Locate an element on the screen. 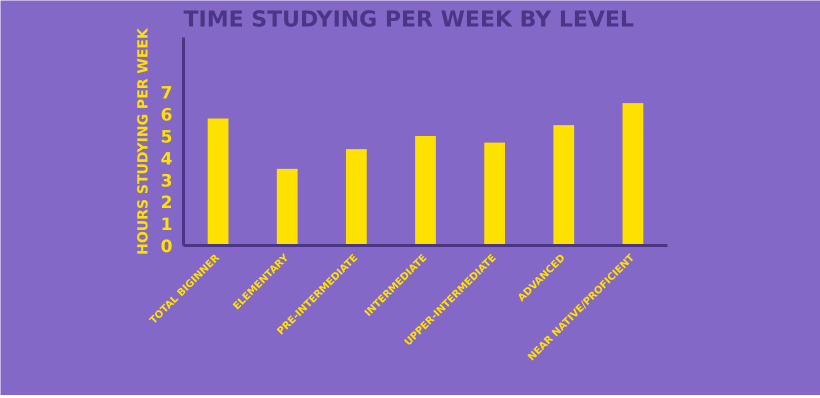  y-tick-label: 7 is located at coordinates (166, 94).